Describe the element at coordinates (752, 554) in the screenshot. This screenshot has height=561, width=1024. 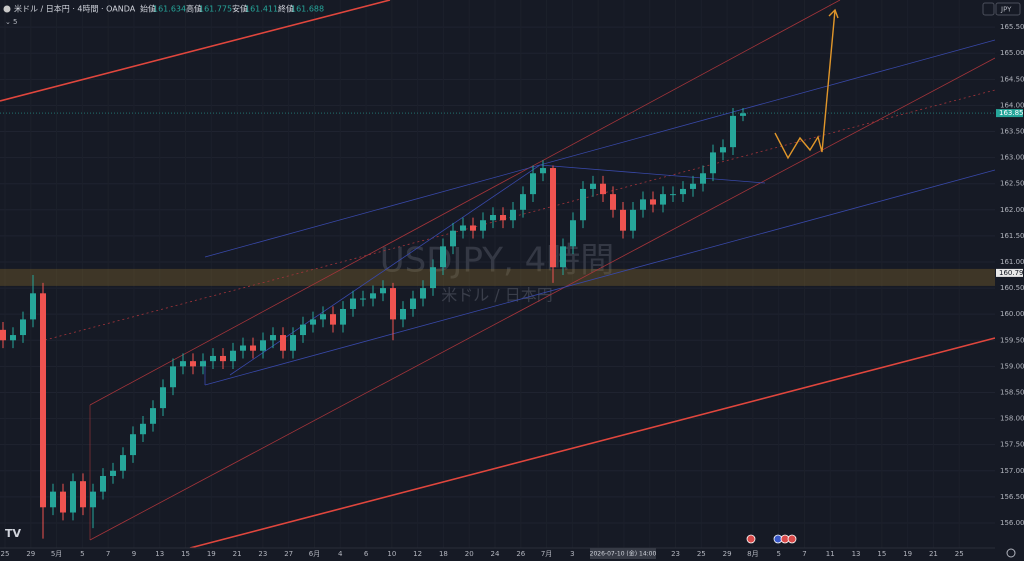
I see `x-tick-label: 8月` at that location.